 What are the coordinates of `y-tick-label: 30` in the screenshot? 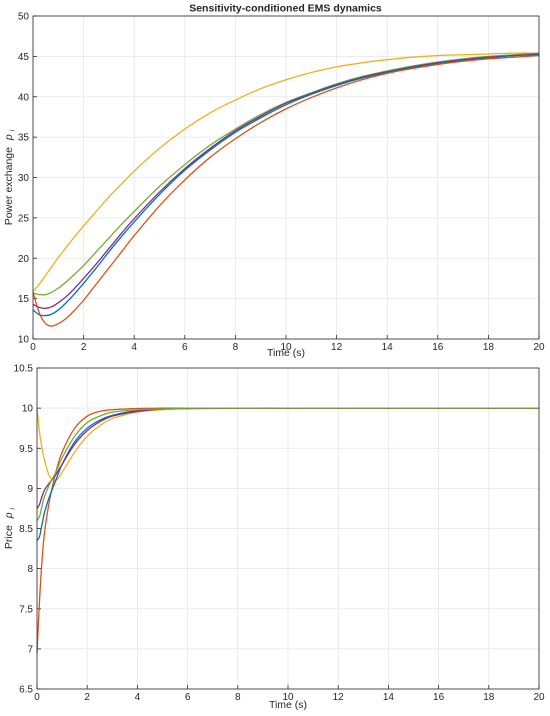 It's located at (24, 178).